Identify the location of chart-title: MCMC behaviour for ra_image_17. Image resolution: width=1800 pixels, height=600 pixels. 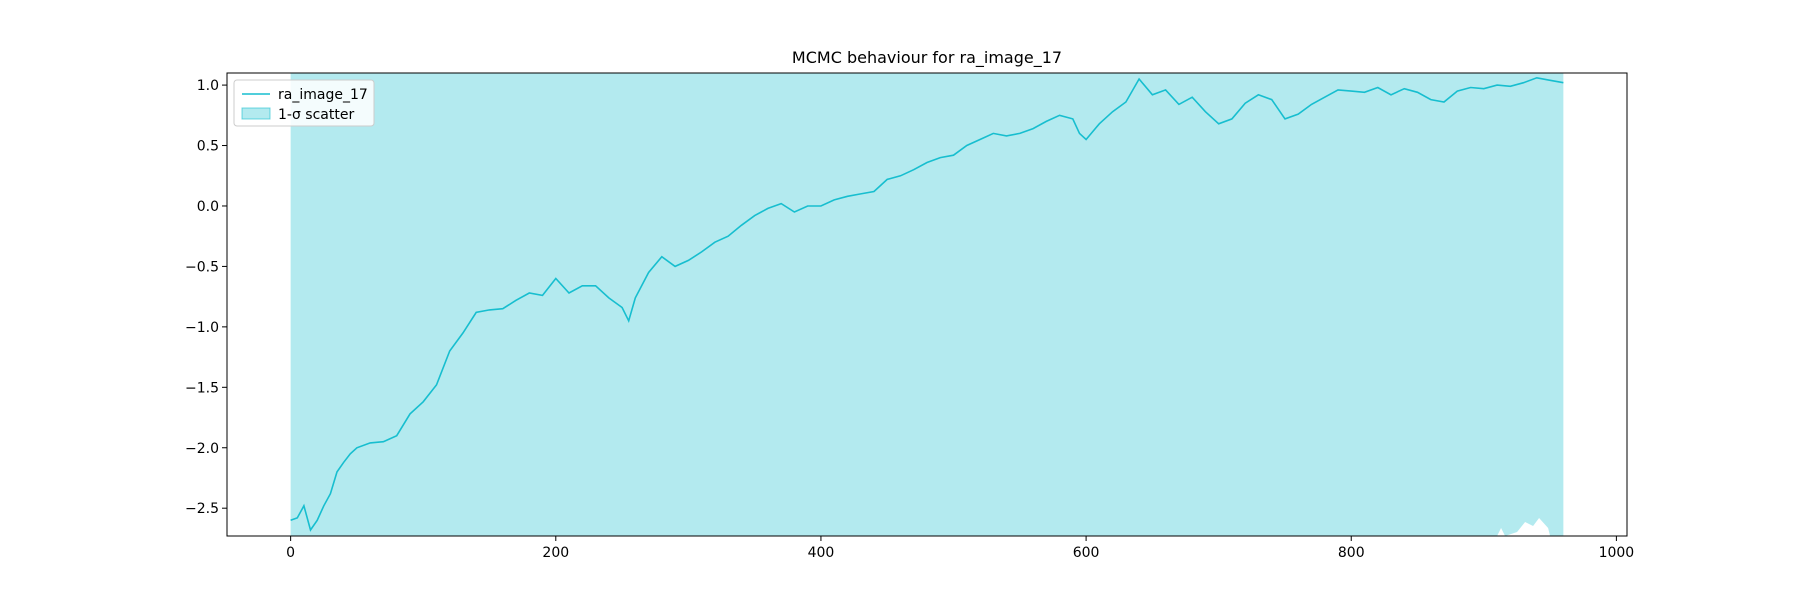
(927, 58).